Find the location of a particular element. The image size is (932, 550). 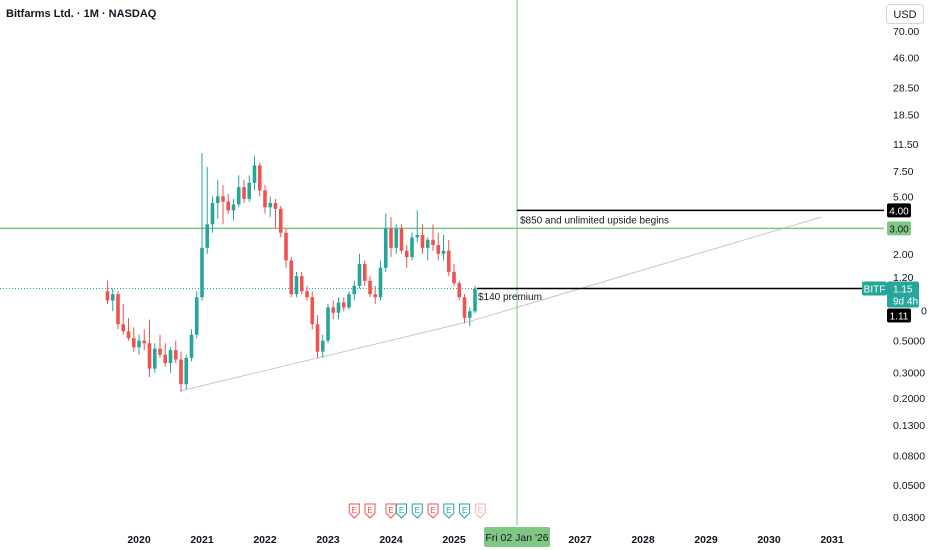

y-tick-label: 11.50 is located at coordinates (906, 145).